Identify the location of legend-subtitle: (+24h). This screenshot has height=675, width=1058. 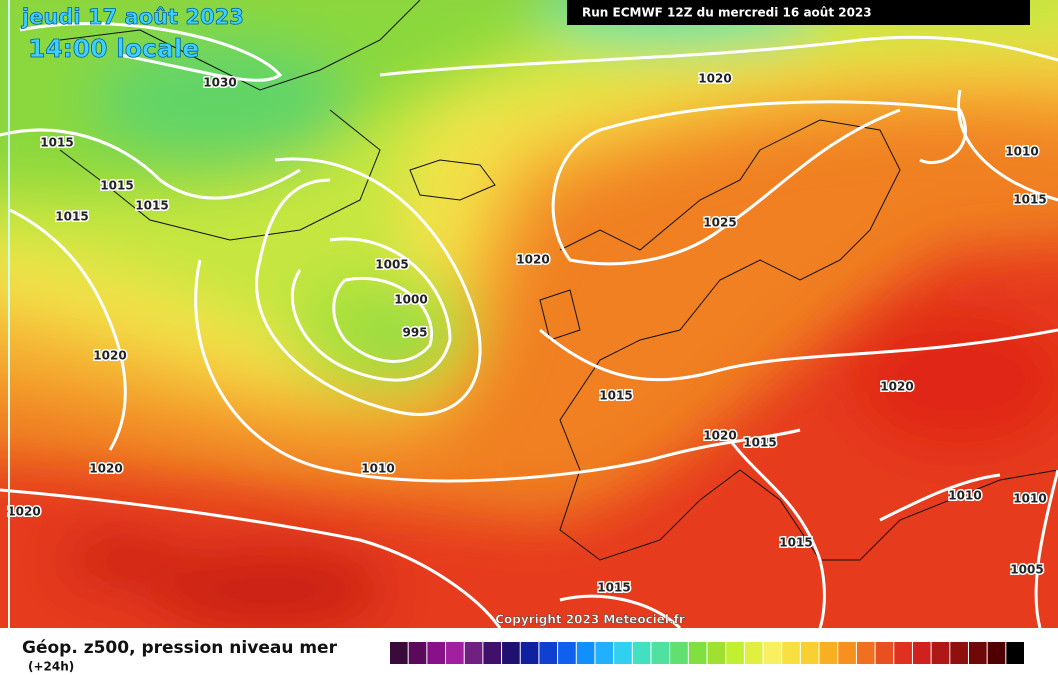
(51, 667).